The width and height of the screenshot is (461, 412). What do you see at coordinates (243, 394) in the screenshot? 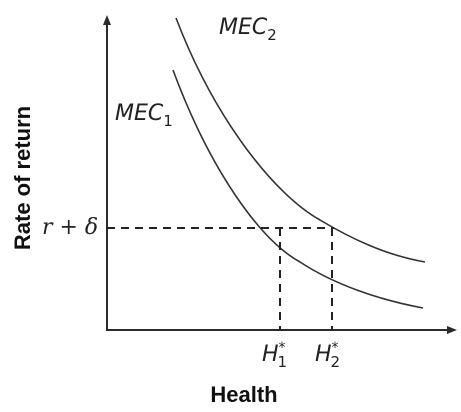
I see `x-axis-title: Health` at bounding box center [243, 394].